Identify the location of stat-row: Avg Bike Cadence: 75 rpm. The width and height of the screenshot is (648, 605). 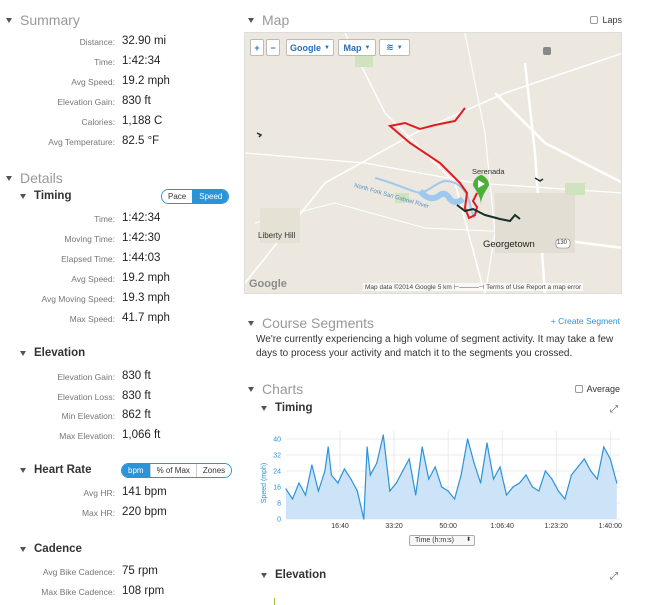
(118, 573).